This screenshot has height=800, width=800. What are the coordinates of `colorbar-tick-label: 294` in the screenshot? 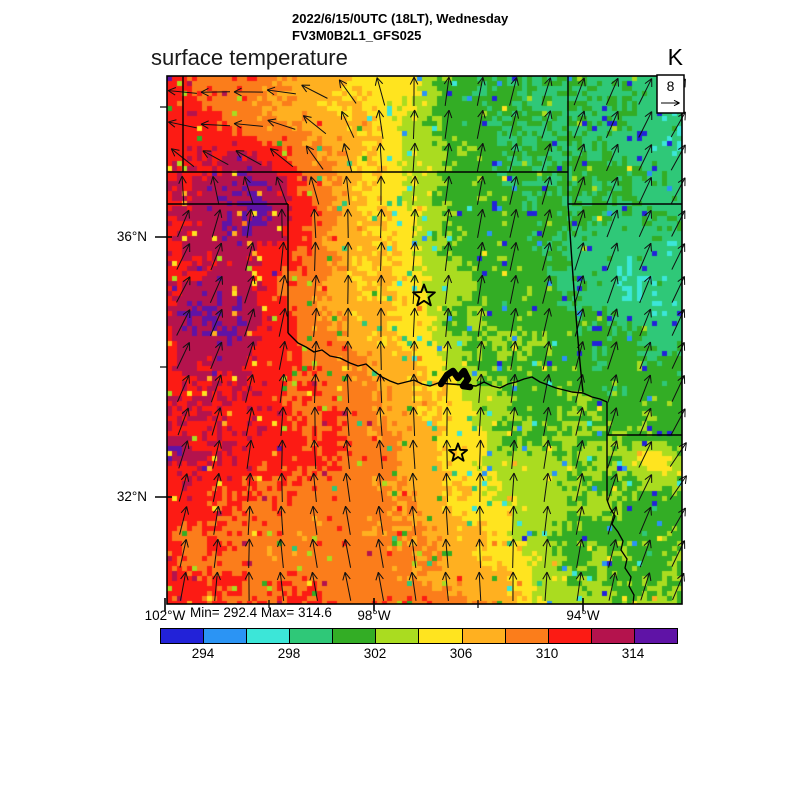 It's located at (203, 653).